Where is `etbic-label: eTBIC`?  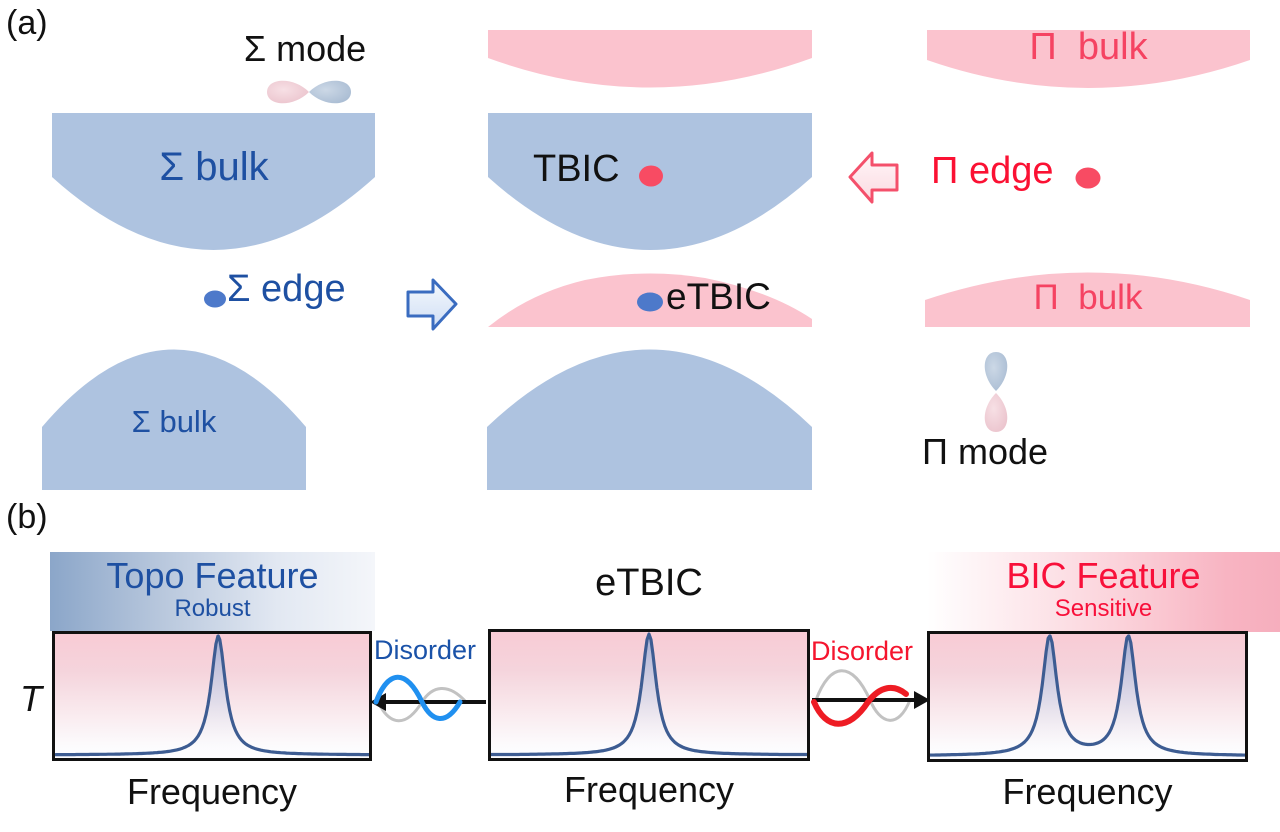 etbic-label: eTBIC is located at coordinates (718, 296).